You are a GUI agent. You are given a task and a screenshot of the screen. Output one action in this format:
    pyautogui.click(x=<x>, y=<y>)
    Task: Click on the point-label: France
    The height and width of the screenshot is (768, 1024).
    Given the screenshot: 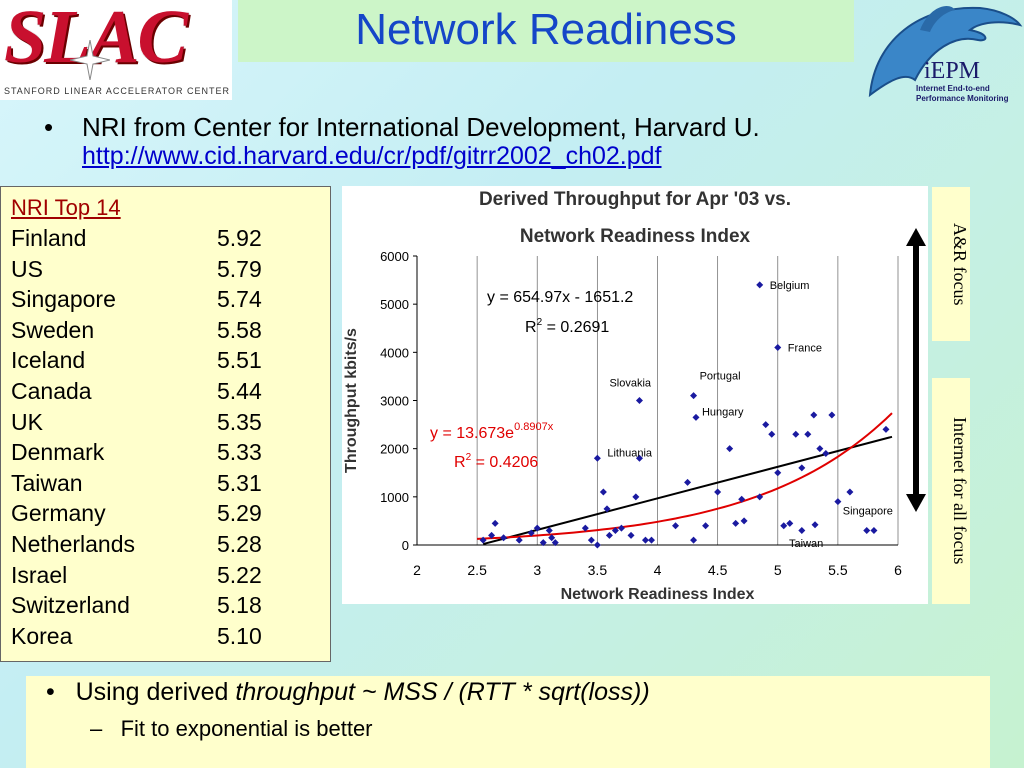 What is the action you would take?
    pyautogui.click(x=805, y=349)
    